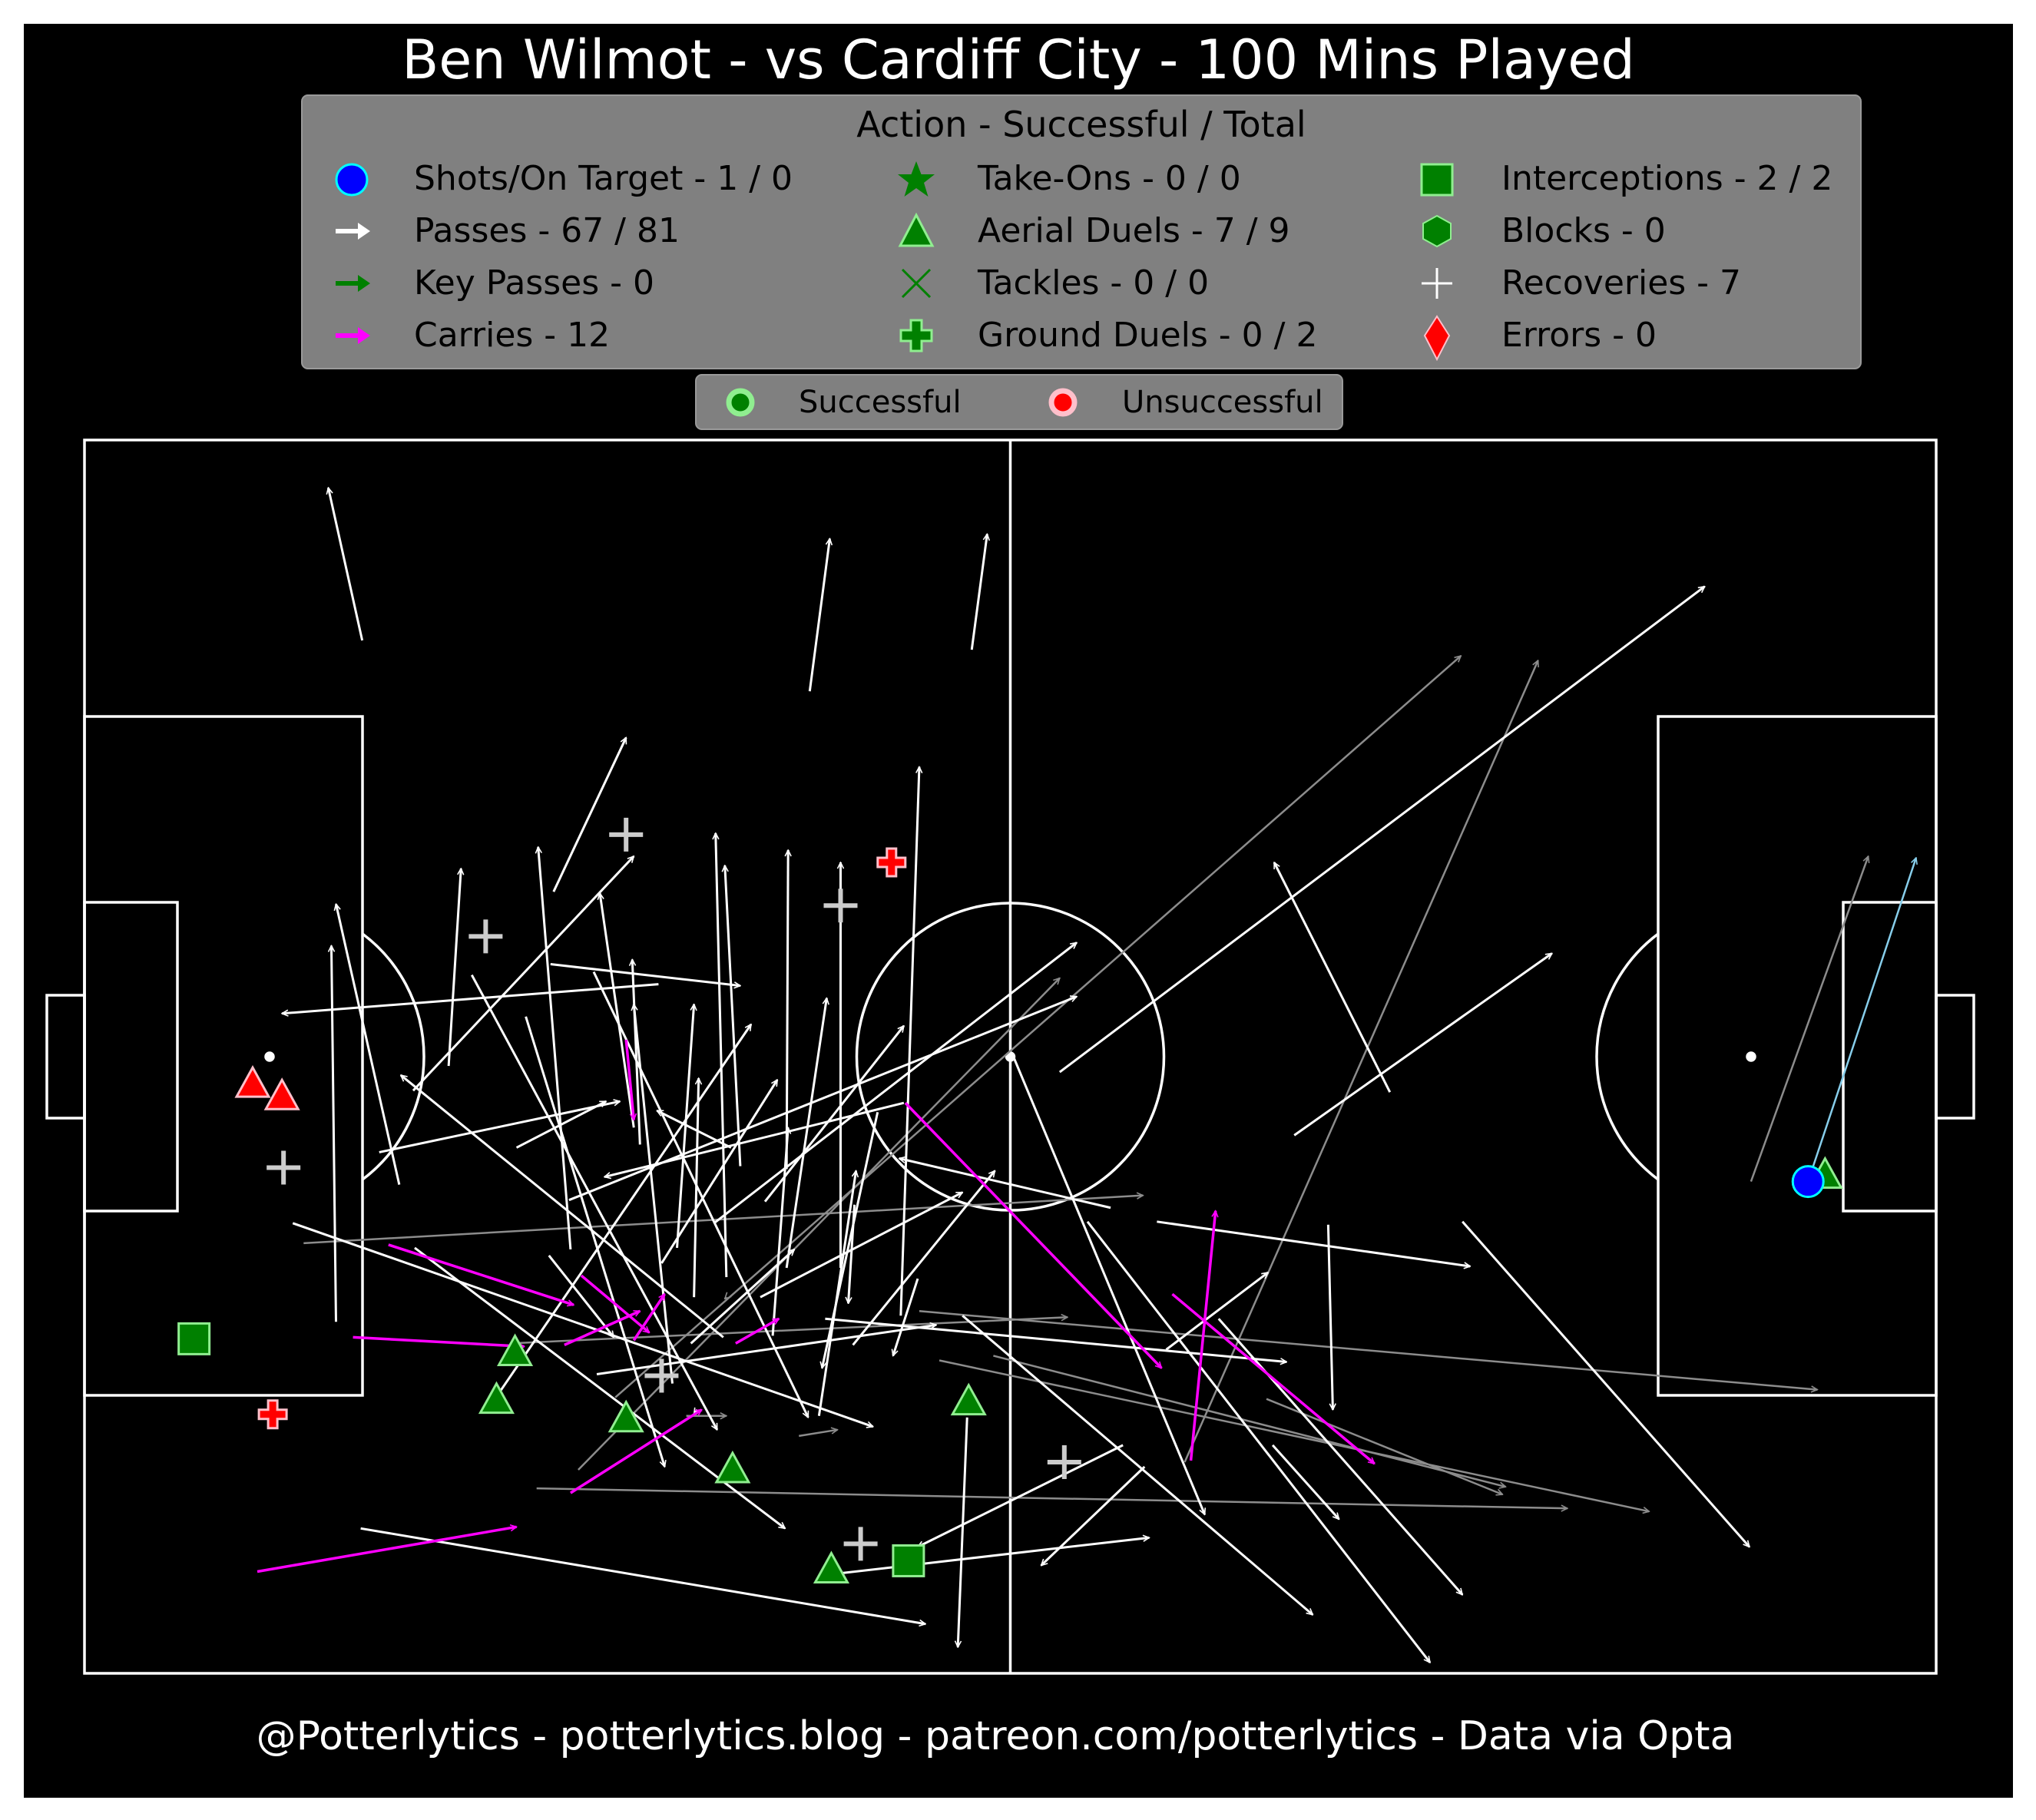 The height and width of the screenshot is (1820, 2036). I want to click on triangle-icon, so click(916, 229).